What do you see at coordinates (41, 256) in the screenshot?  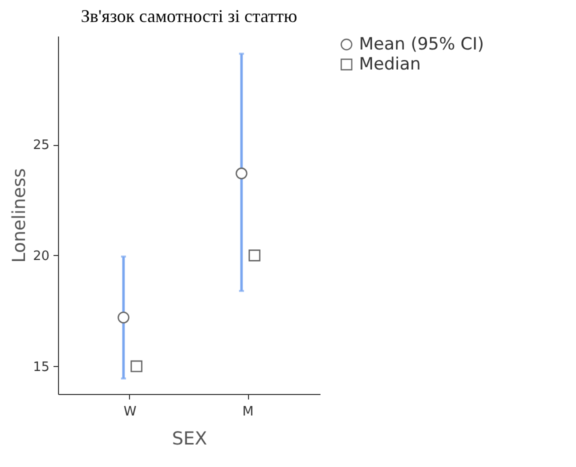 I see `y-tick-label: 20` at bounding box center [41, 256].